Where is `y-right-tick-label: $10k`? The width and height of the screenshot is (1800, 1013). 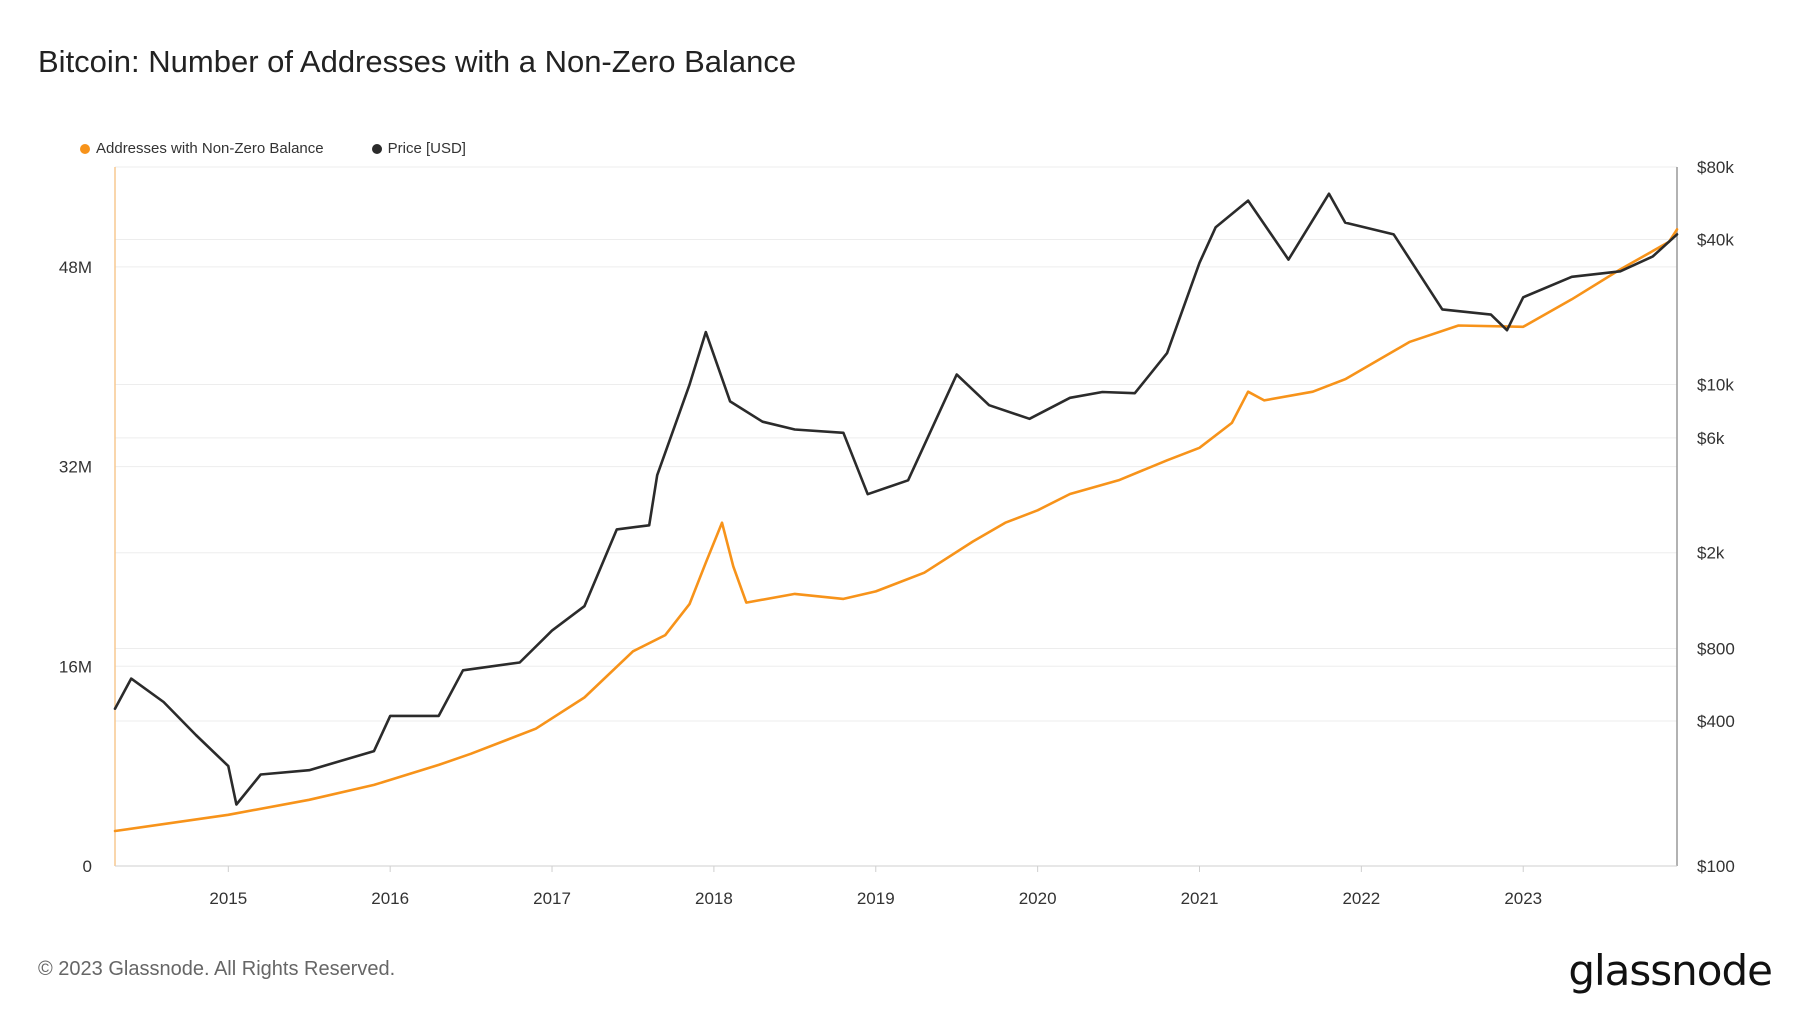 y-right-tick-label: $10k is located at coordinates (1715, 384).